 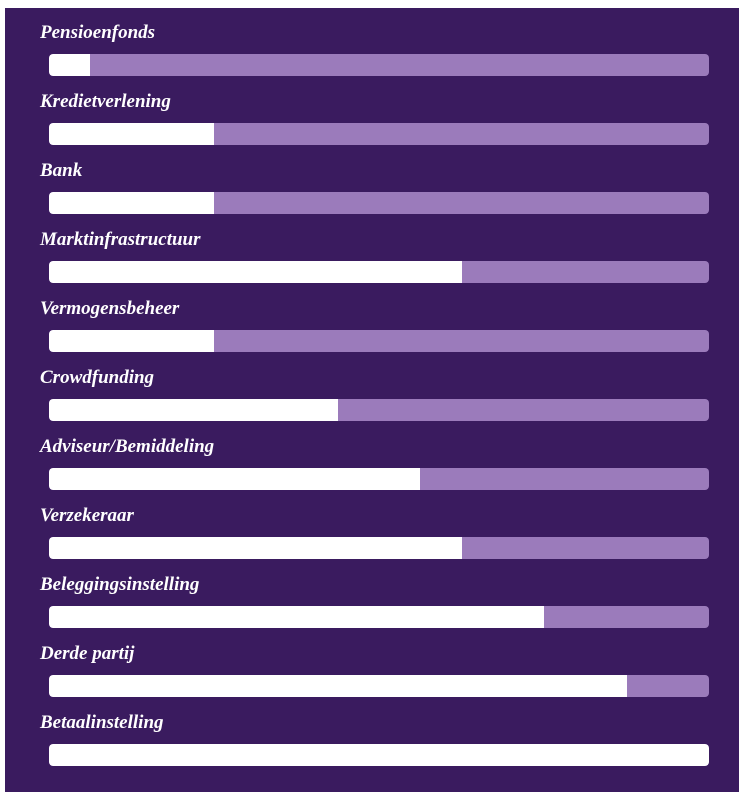 I want to click on bar-label: Marktinfrastructuur, so click(x=120, y=239).